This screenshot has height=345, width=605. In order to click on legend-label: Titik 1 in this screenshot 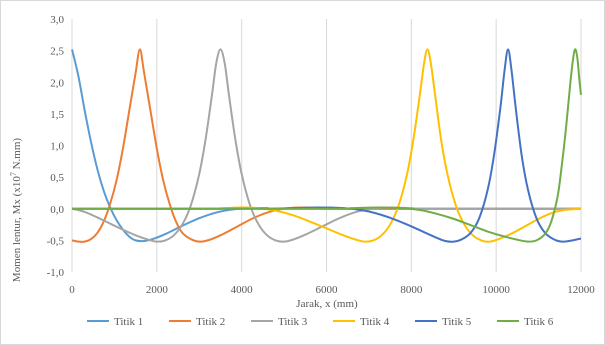, I will do `click(128, 322)`.